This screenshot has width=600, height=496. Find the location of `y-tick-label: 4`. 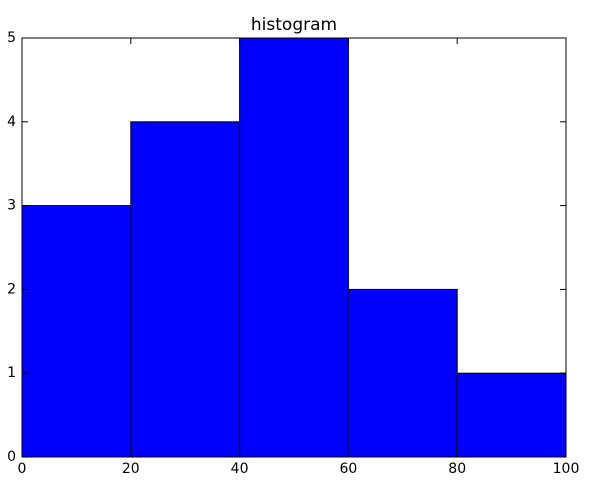

y-tick-label: 4 is located at coordinates (11, 122).